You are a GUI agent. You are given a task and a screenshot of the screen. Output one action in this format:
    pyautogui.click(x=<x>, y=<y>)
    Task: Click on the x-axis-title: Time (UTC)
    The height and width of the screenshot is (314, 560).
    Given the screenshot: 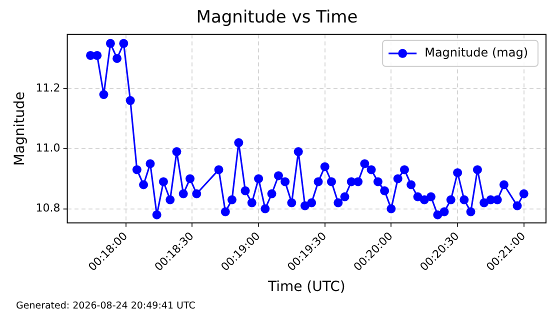 What is the action you would take?
    pyautogui.click(x=306, y=287)
    